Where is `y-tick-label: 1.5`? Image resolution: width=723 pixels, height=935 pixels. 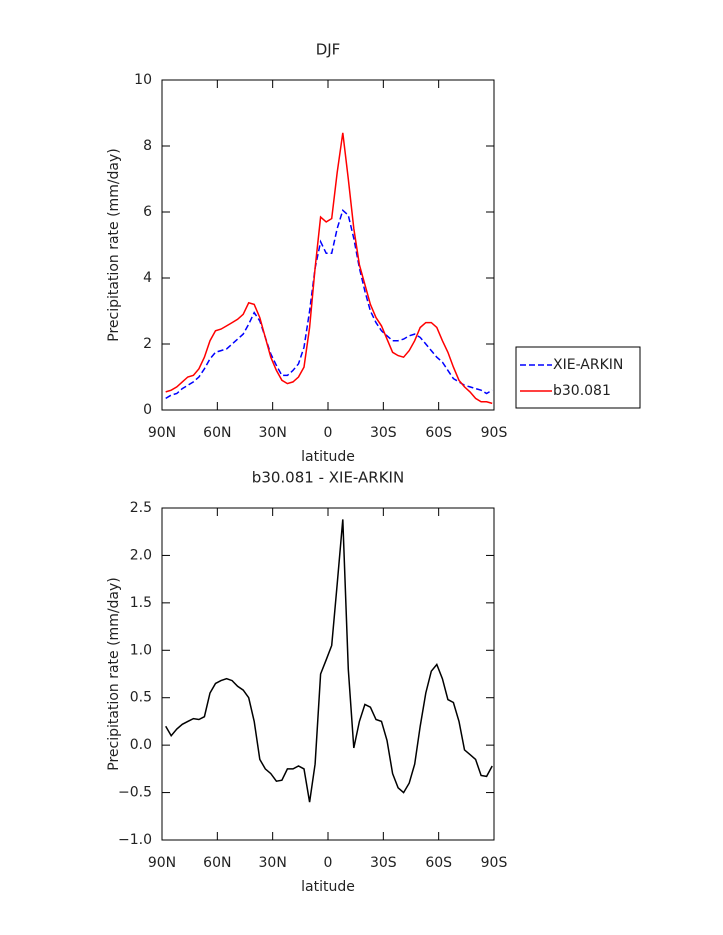 y-tick-label: 1.5 is located at coordinates (141, 603).